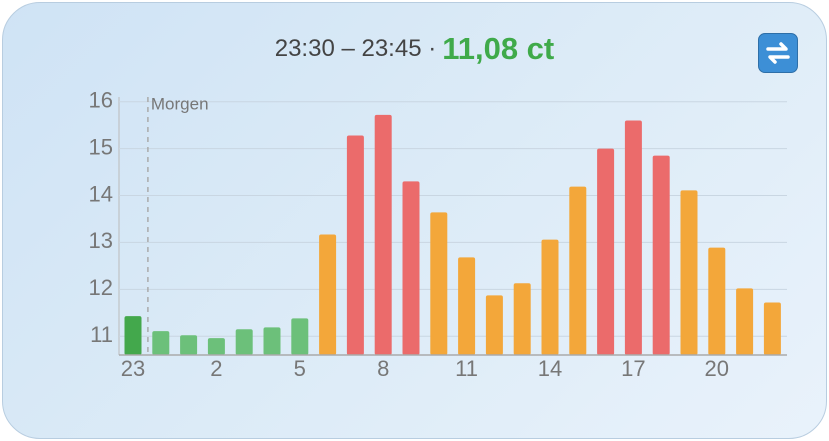 Image resolution: width=829 pixels, height=441 pixels. Describe the element at coordinates (133, 368) in the screenshot. I see `x-tick-label: 23` at that location.